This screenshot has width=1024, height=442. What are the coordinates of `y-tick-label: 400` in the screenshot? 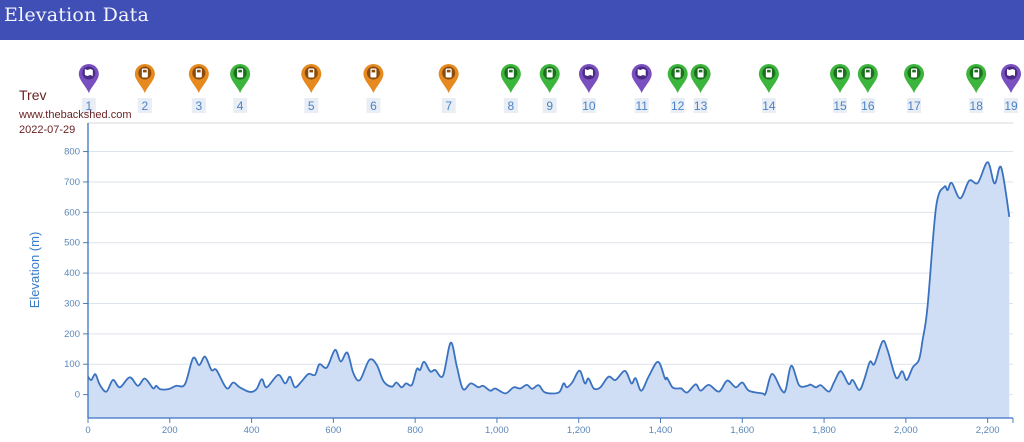 It's located at (72, 273).